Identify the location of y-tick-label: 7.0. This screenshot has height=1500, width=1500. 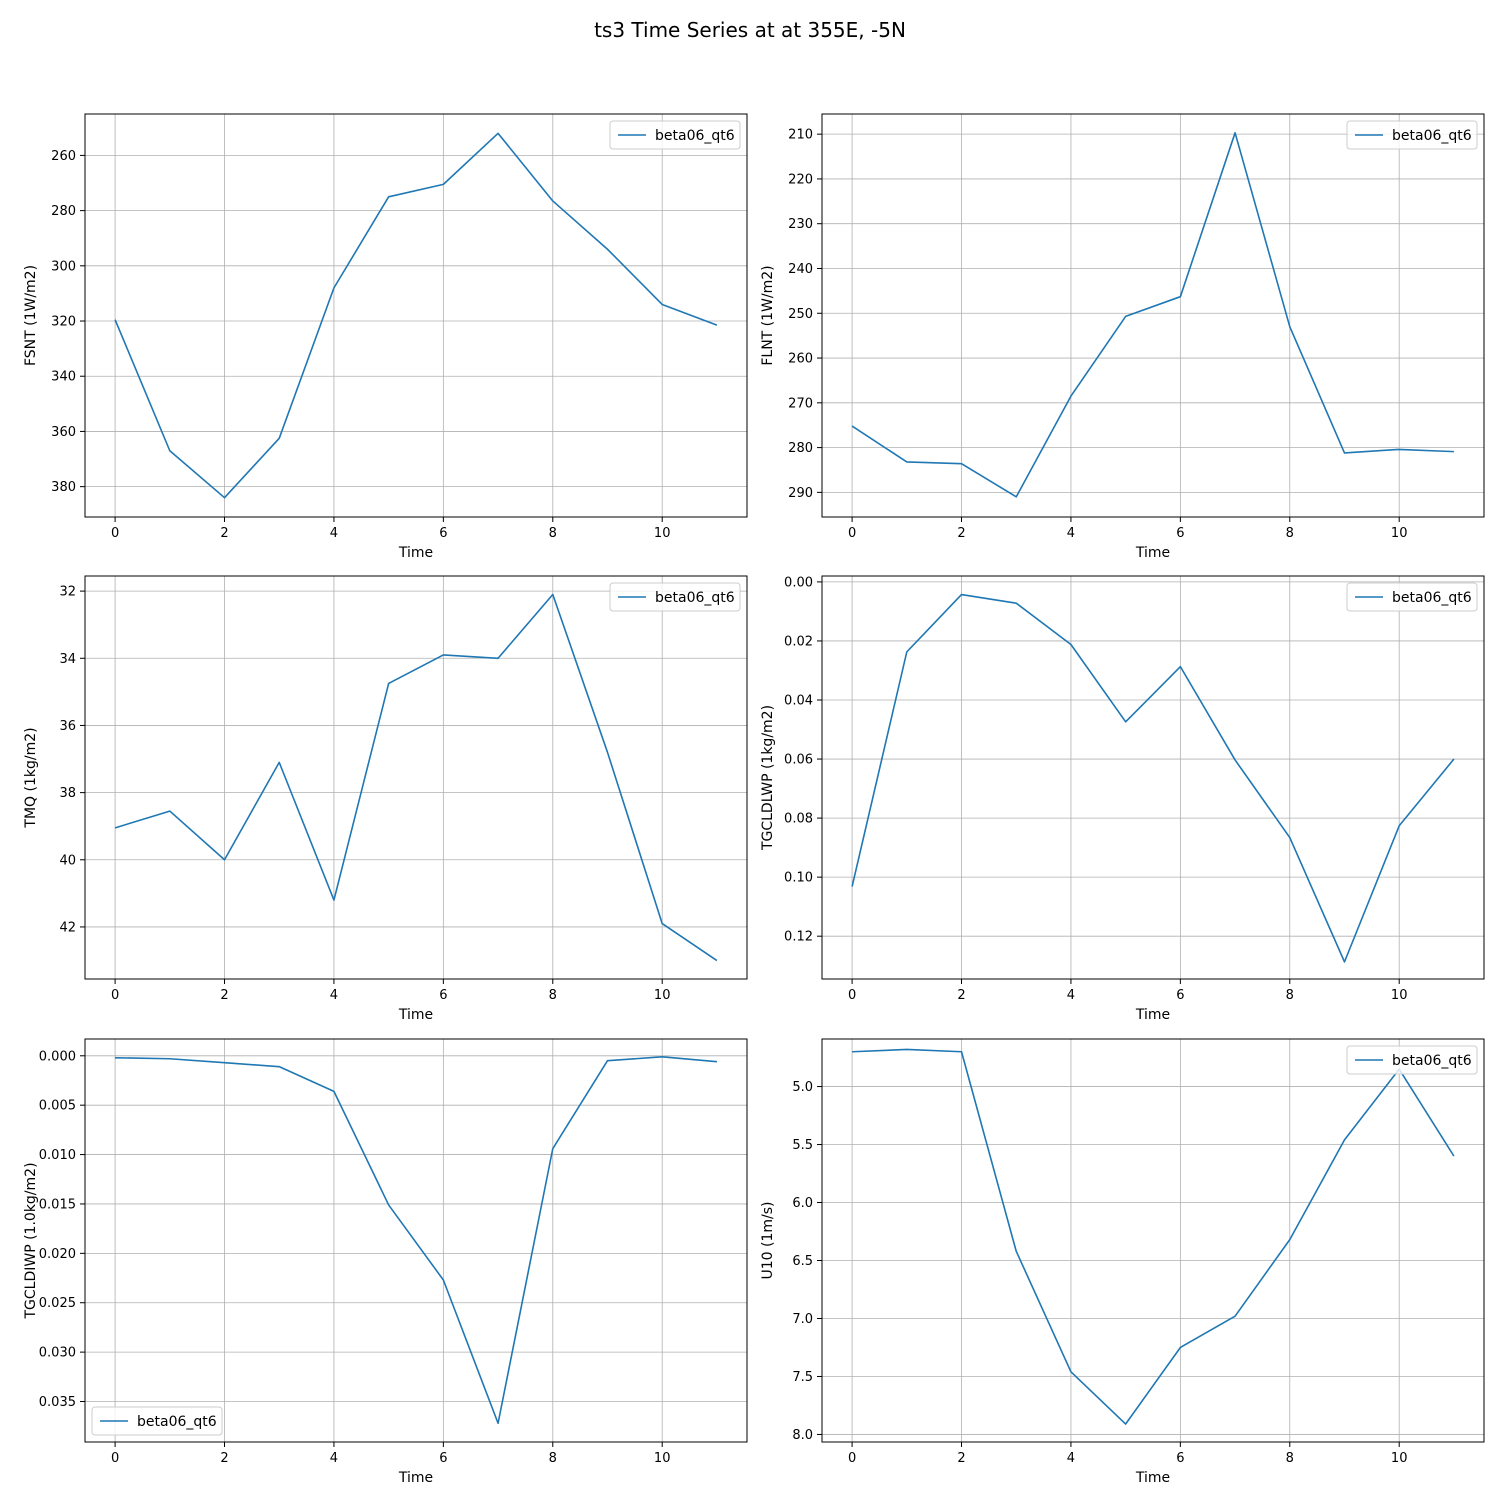
(802, 1319).